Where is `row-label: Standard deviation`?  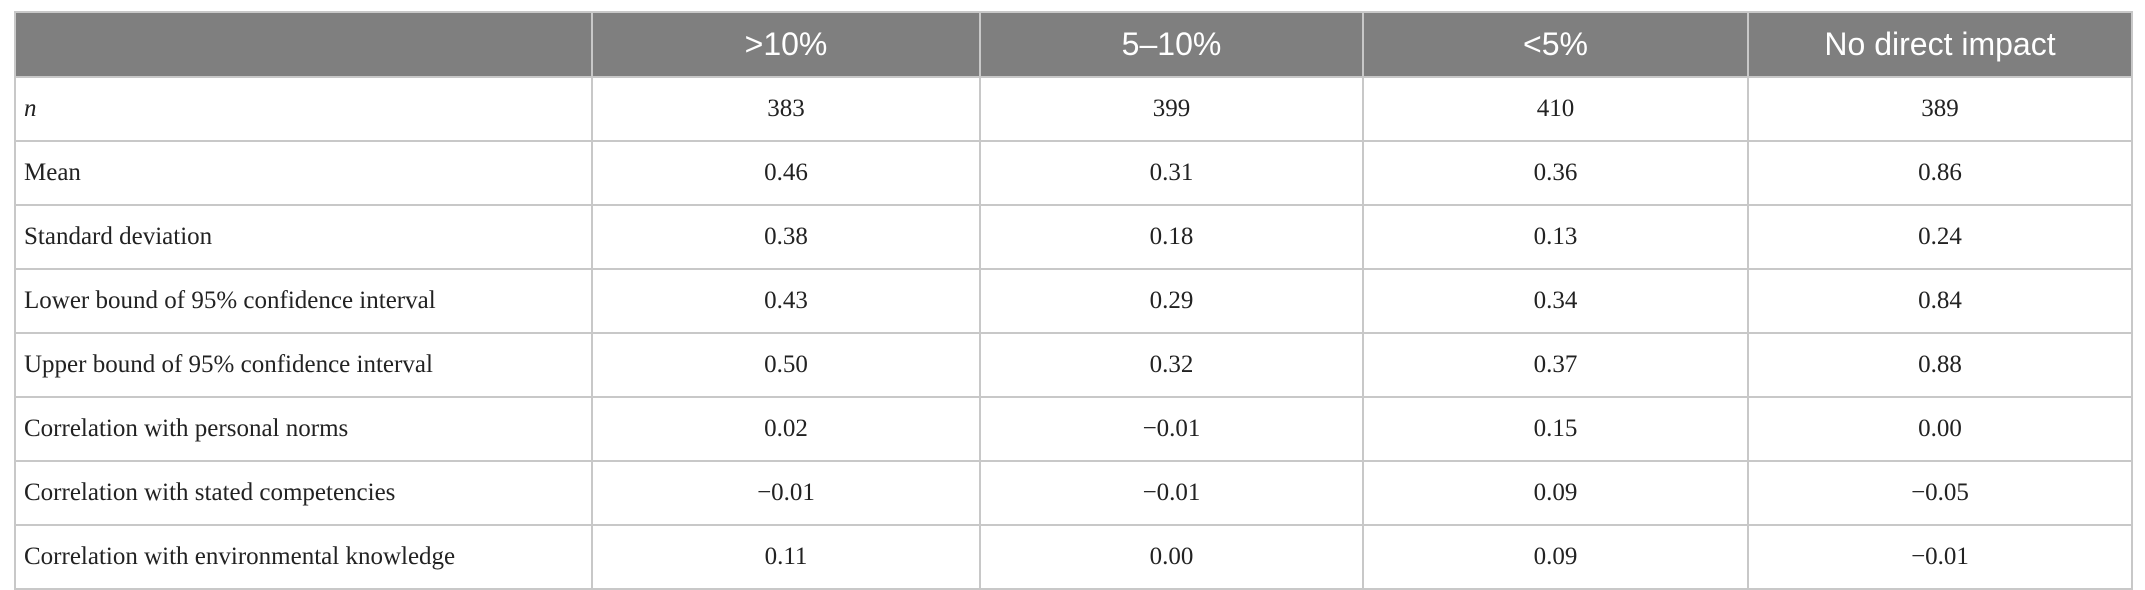
row-label: Standard deviation is located at coordinates (303, 237).